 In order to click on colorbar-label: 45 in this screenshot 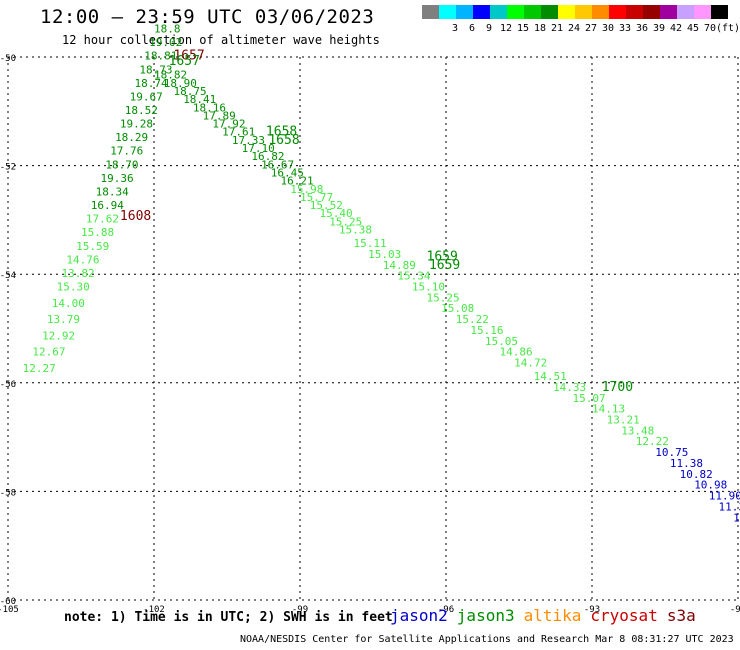, I will do `click(693, 28)`.